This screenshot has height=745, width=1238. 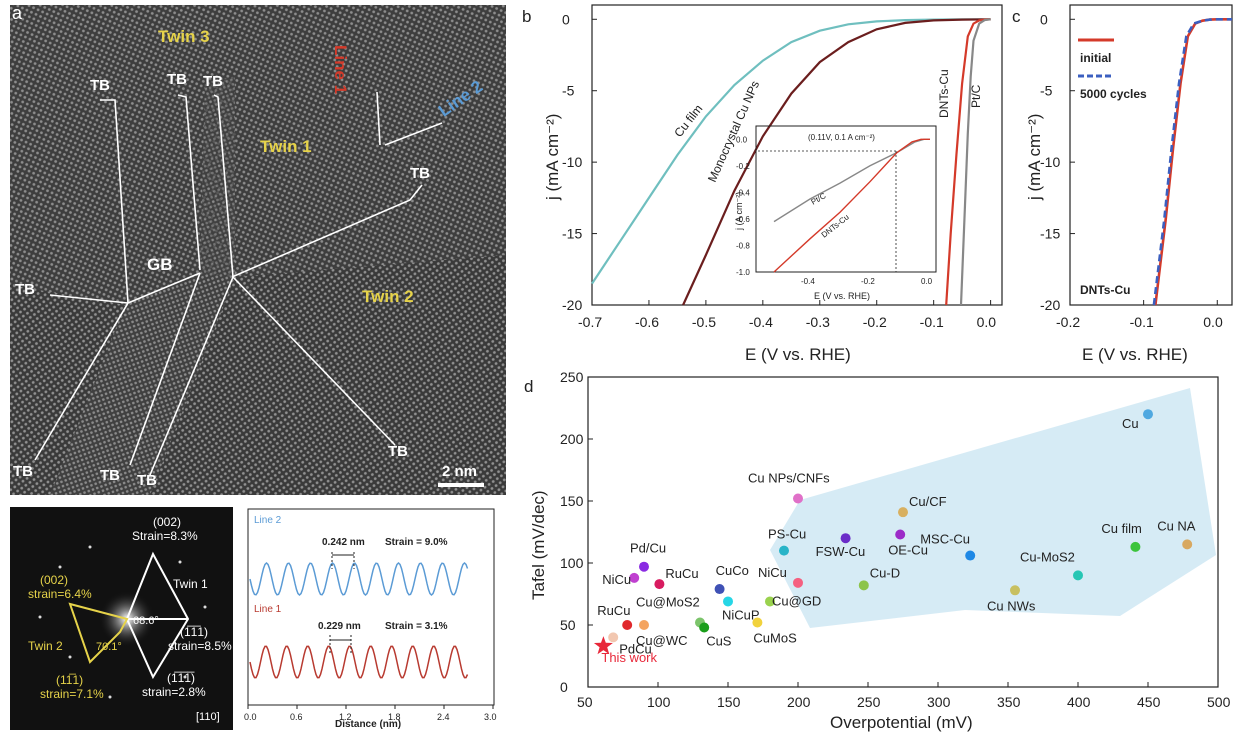 What do you see at coordinates (743, 272) in the screenshot?
I see `inset-y-tick-label: -1.0` at bounding box center [743, 272].